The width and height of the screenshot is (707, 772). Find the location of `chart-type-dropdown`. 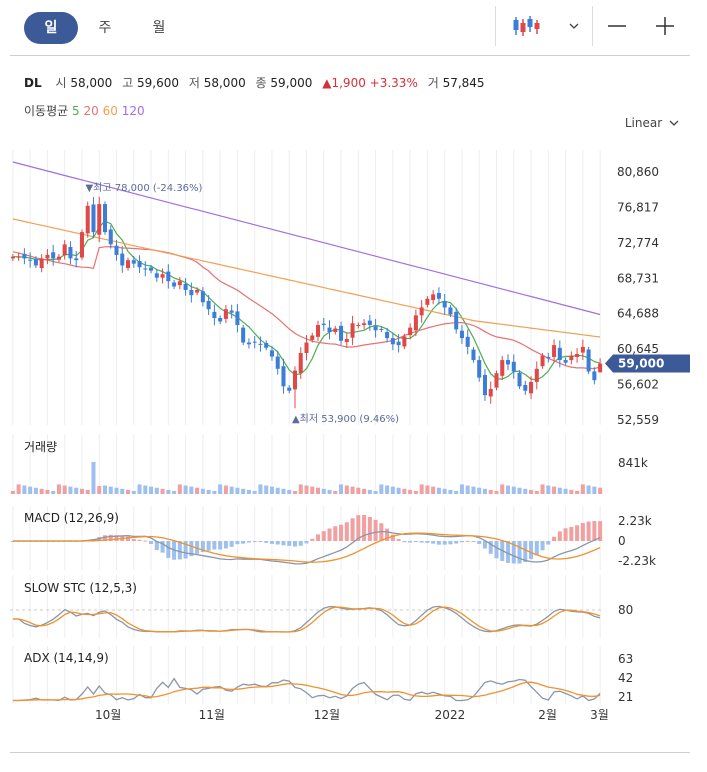

chart-type-dropdown is located at coordinates (574, 26).